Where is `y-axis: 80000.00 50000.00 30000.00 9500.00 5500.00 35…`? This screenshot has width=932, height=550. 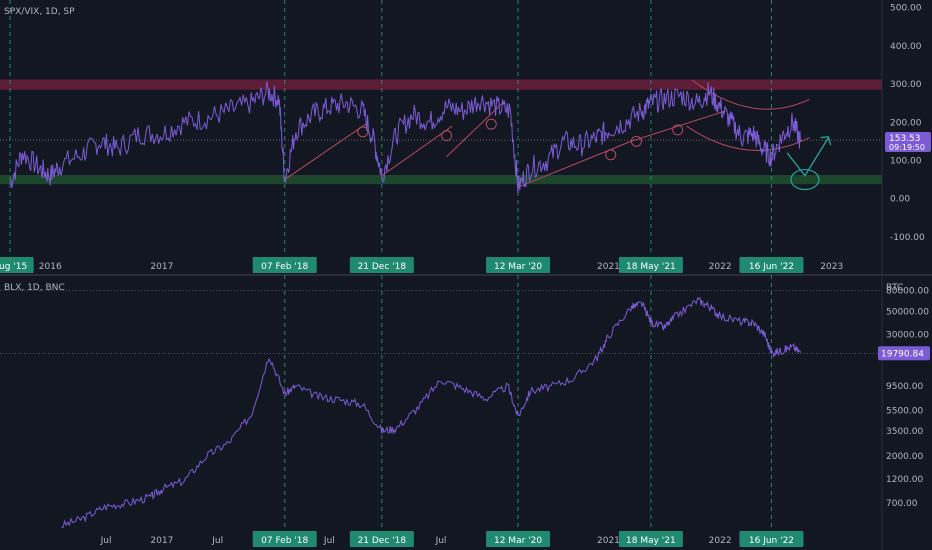 y-axis: 80000.00 50000.00 30000.00 9500.00 5500.00 35… is located at coordinates (904, 413).